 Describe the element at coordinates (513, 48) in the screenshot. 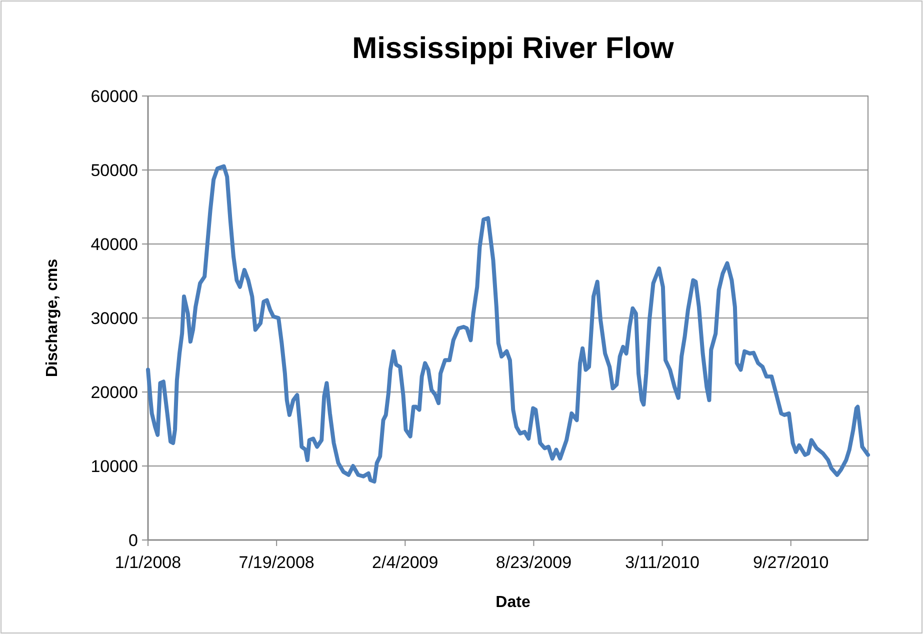

I see `chart-title: Mississippi River Flow` at that location.